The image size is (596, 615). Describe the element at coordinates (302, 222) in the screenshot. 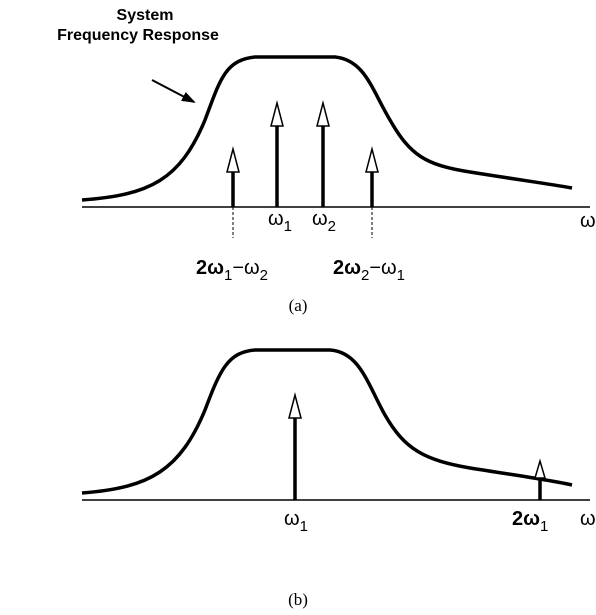

I see `dashed-guides` at that location.